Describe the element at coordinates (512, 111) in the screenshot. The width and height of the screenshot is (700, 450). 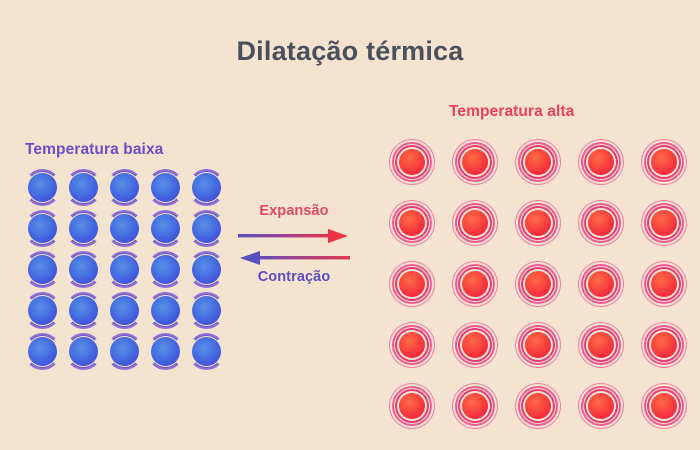
I see `hot-cluster-label: Temperatura alta` at that location.